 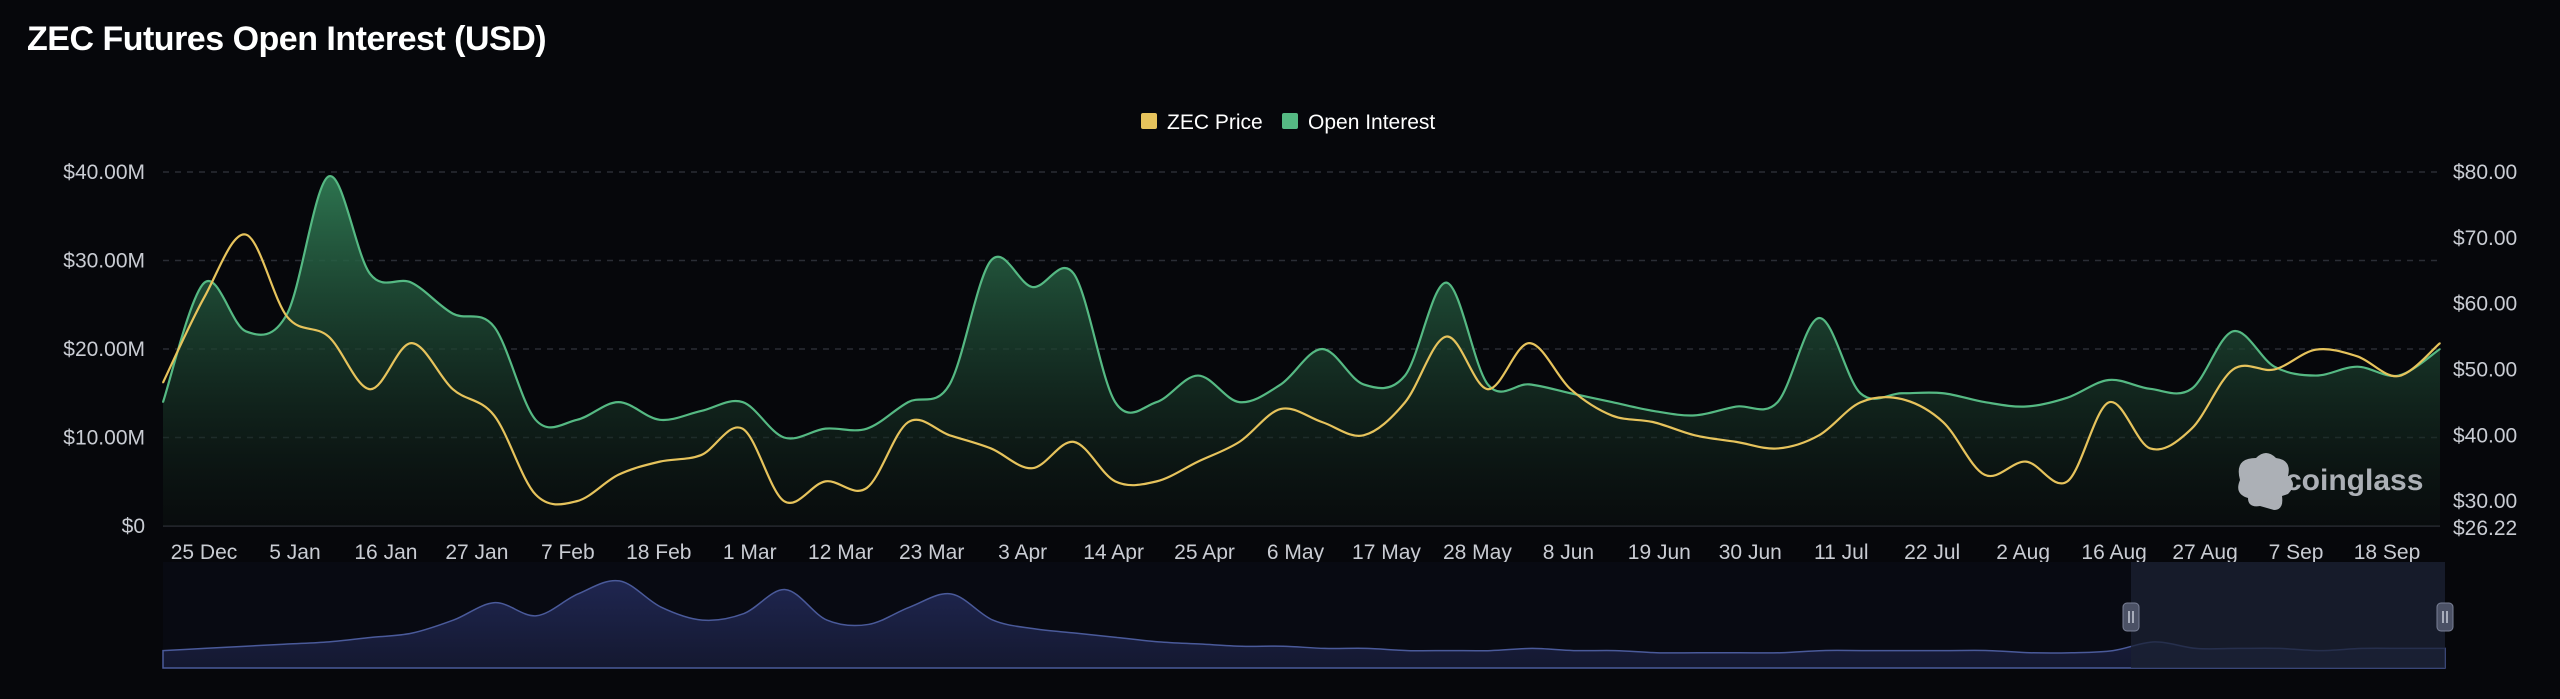 I want to click on chart-legend: ZEC Price Open Interest, so click(x=1288, y=122).